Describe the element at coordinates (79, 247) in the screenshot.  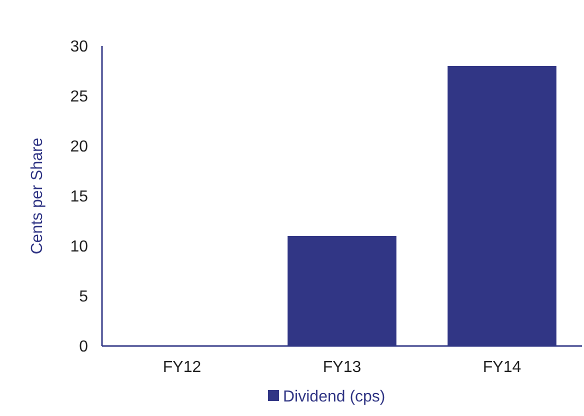
I see `y-tick-label: 10` at that location.